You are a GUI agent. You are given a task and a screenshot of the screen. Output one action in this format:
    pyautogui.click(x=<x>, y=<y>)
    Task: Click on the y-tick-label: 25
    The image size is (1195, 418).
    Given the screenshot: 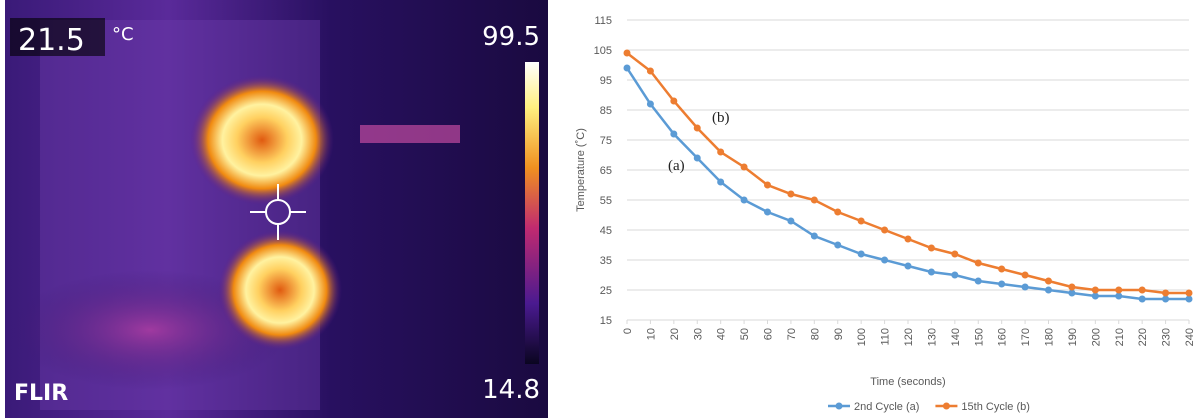 What is the action you would take?
    pyautogui.click(x=606, y=291)
    